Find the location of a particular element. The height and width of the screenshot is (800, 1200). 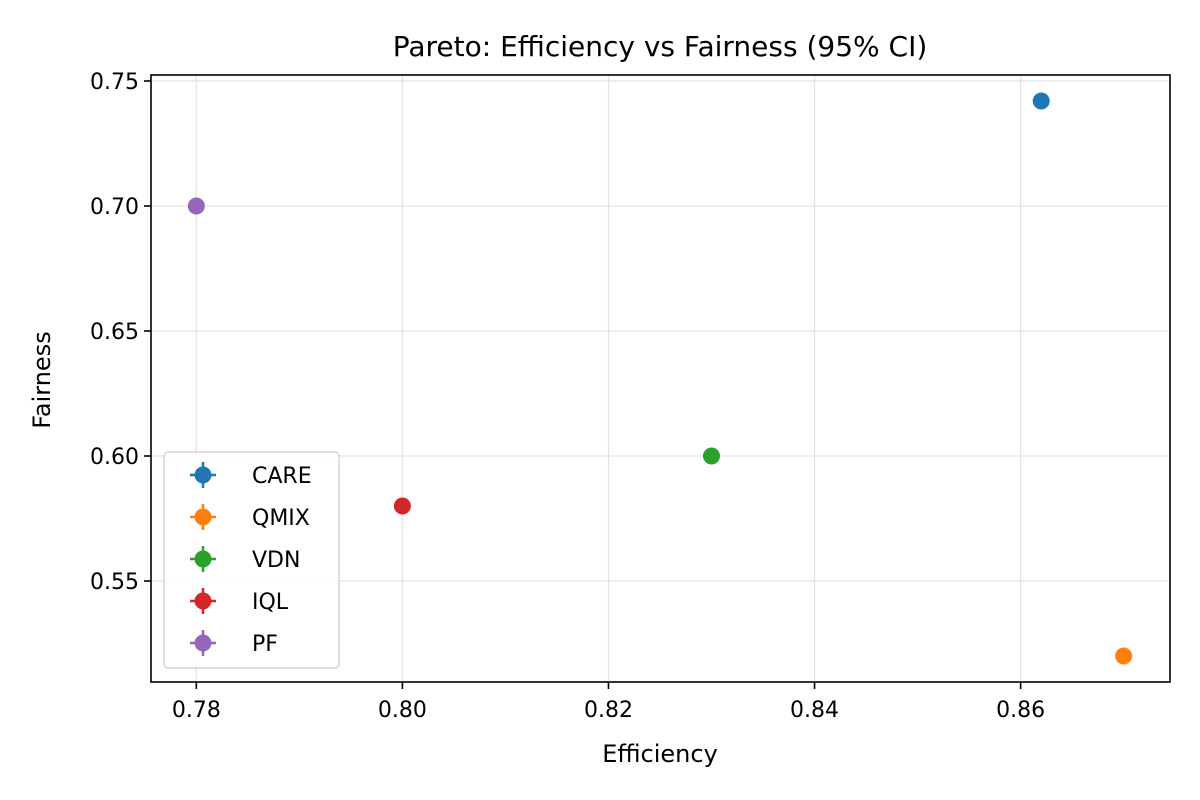

legend: CARE QMIX VDN IQL PF is located at coordinates (251, 560).